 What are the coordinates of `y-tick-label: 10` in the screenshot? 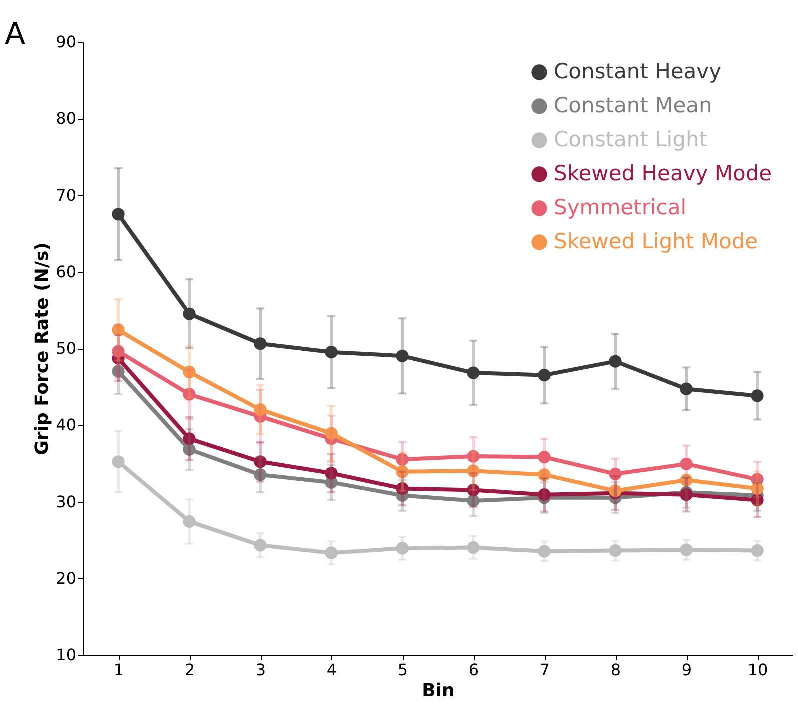 It's located at (66, 655).